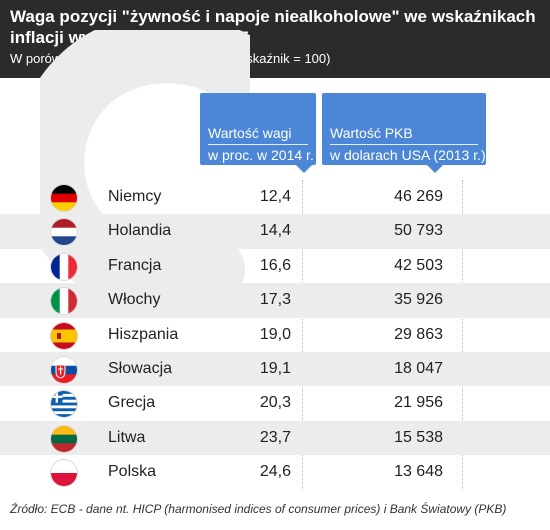 The width and height of the screenshot is (550, 530). I want to click on weight-value: 24,6, so click(275, 472).